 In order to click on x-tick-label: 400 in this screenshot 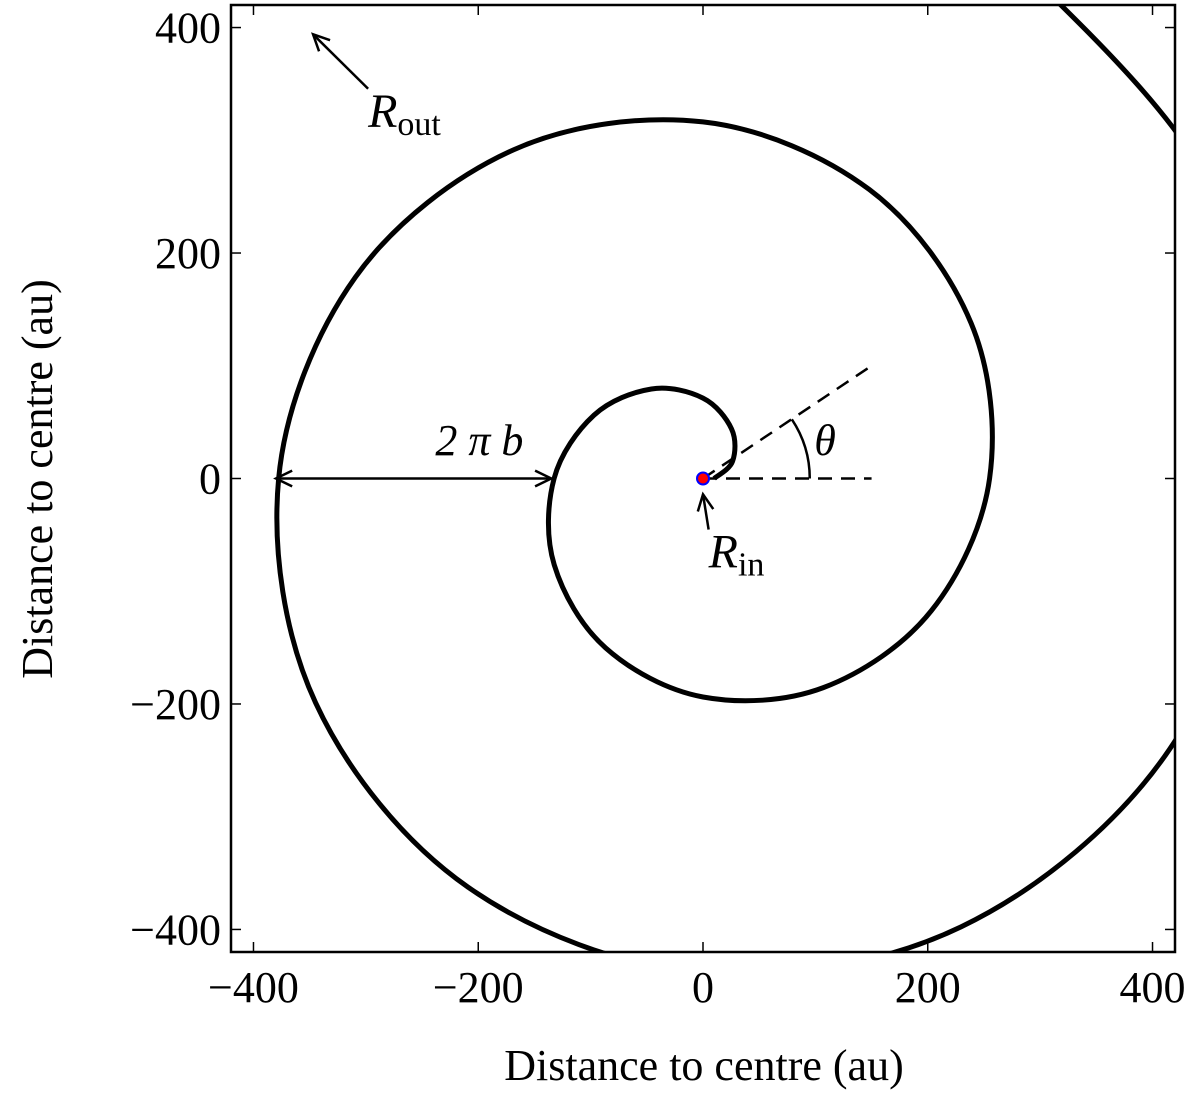, I will do `click(1153, 987)`.